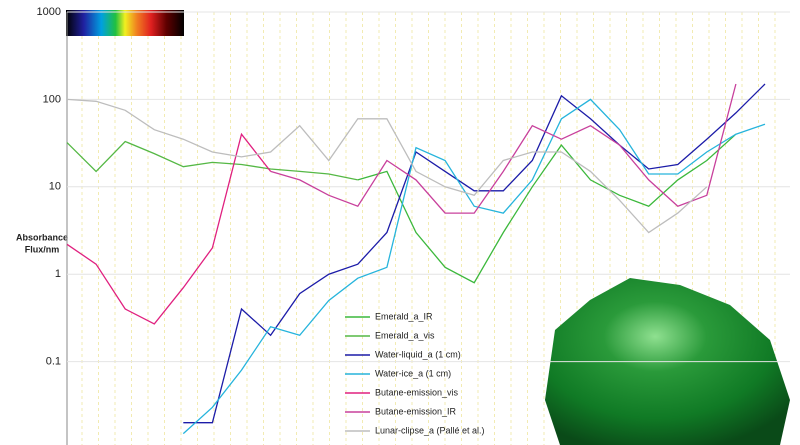 The width and height of the screenshot is (800, 445). What do you see at coordinates (58, 274) in the screenshot?
I see `y-tick-label: 1` at bounding box center [58, 274].